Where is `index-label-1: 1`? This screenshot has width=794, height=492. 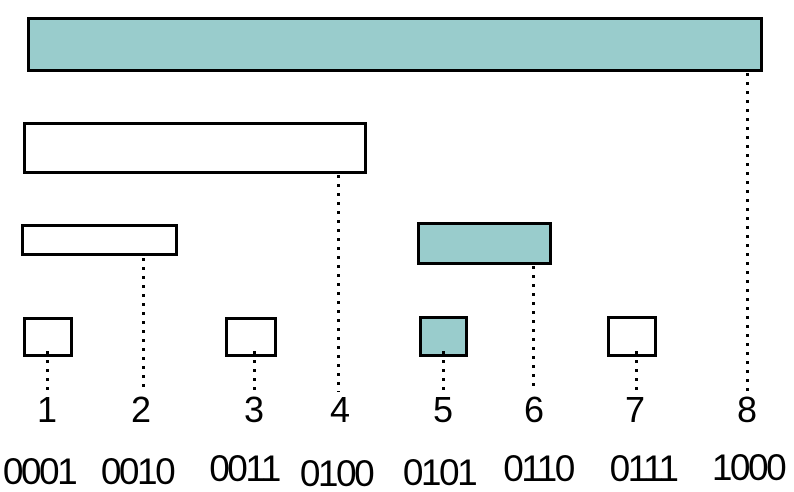
index-label-1: 1 is located at coordinates (47, 409).